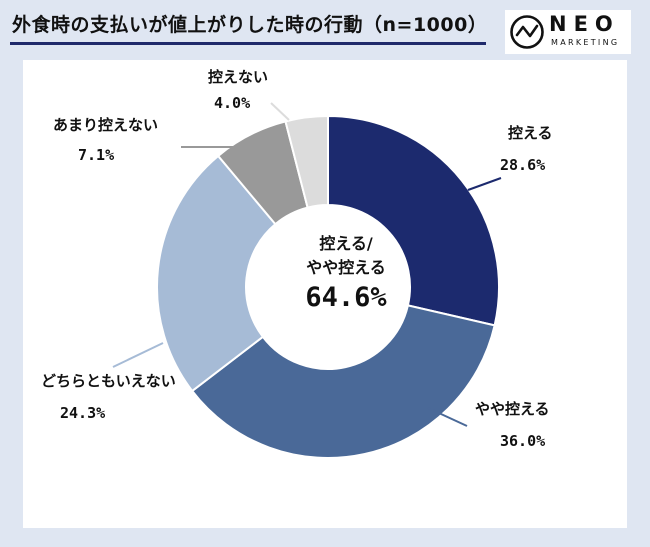  What do you see at coordinates (96, 155) in the screenshot?
I see `slice-value-amari-hikaenai: 7.1%` at bounding box center [96, 155].